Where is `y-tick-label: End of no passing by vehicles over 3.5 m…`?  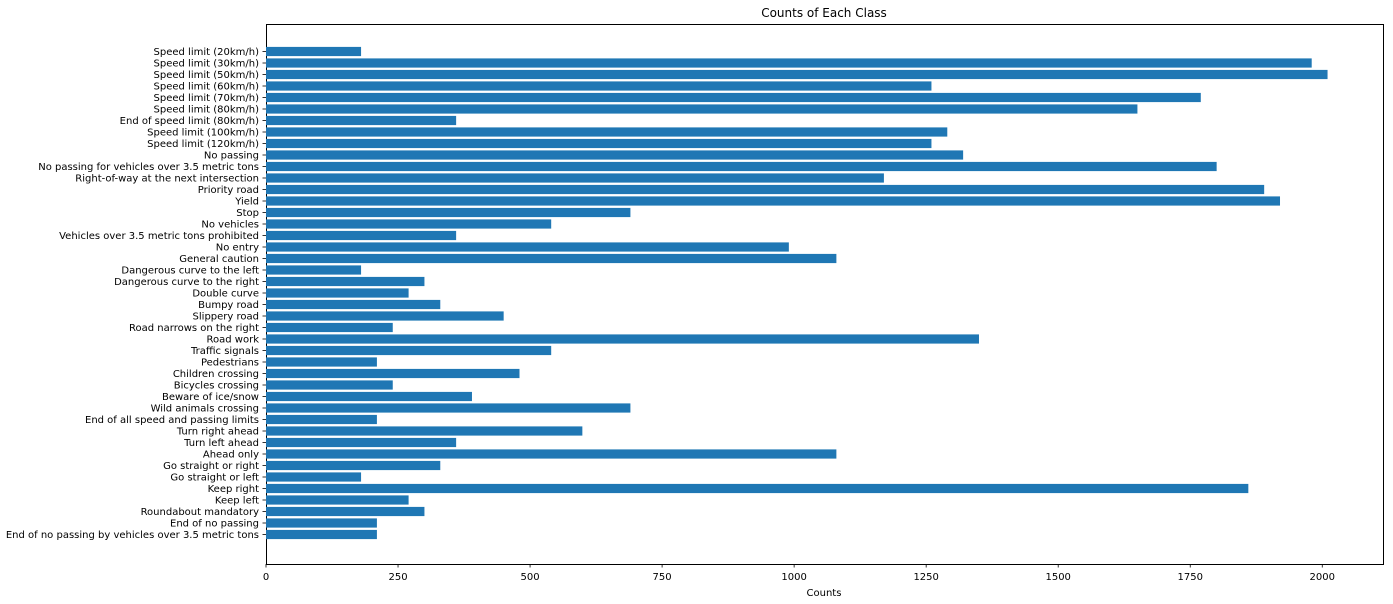 y-tick-label: End of no passing by vehicles over 3.5 m… is located at coordinates (132, 535).